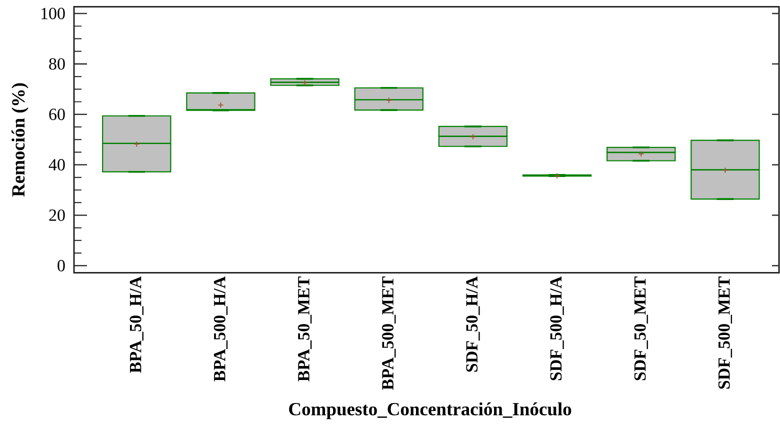 The width and height of the screenshot is (780, 425). What do you see at coordinates (473, 324) in the screenshot?
I see `x-tick-label: SDF_50_H/A` at bounding box center [473, 324].